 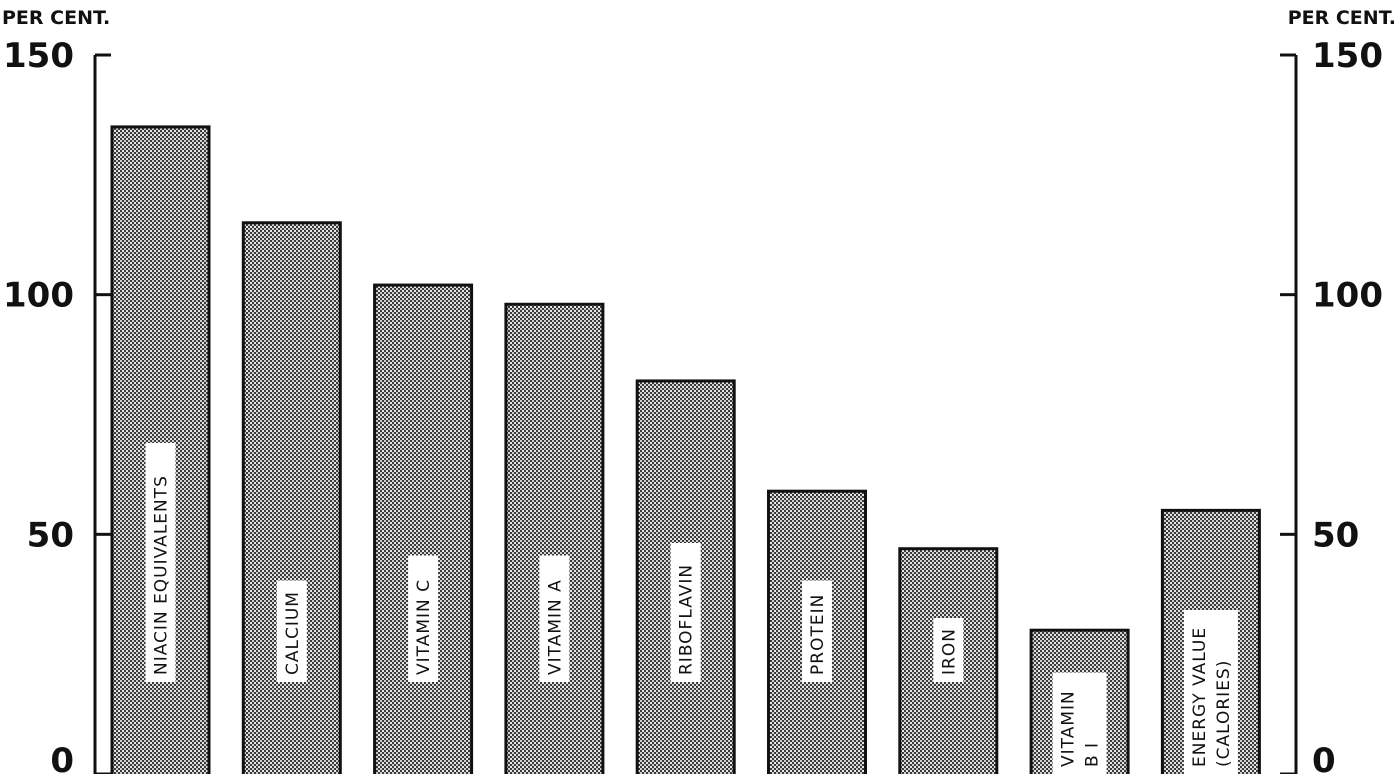 What do you see at coordinates (162, 575) in the screenshot?
I see `bar-category-label: NIACIN EQUIVALENTS` at bounding box center [162, 575].